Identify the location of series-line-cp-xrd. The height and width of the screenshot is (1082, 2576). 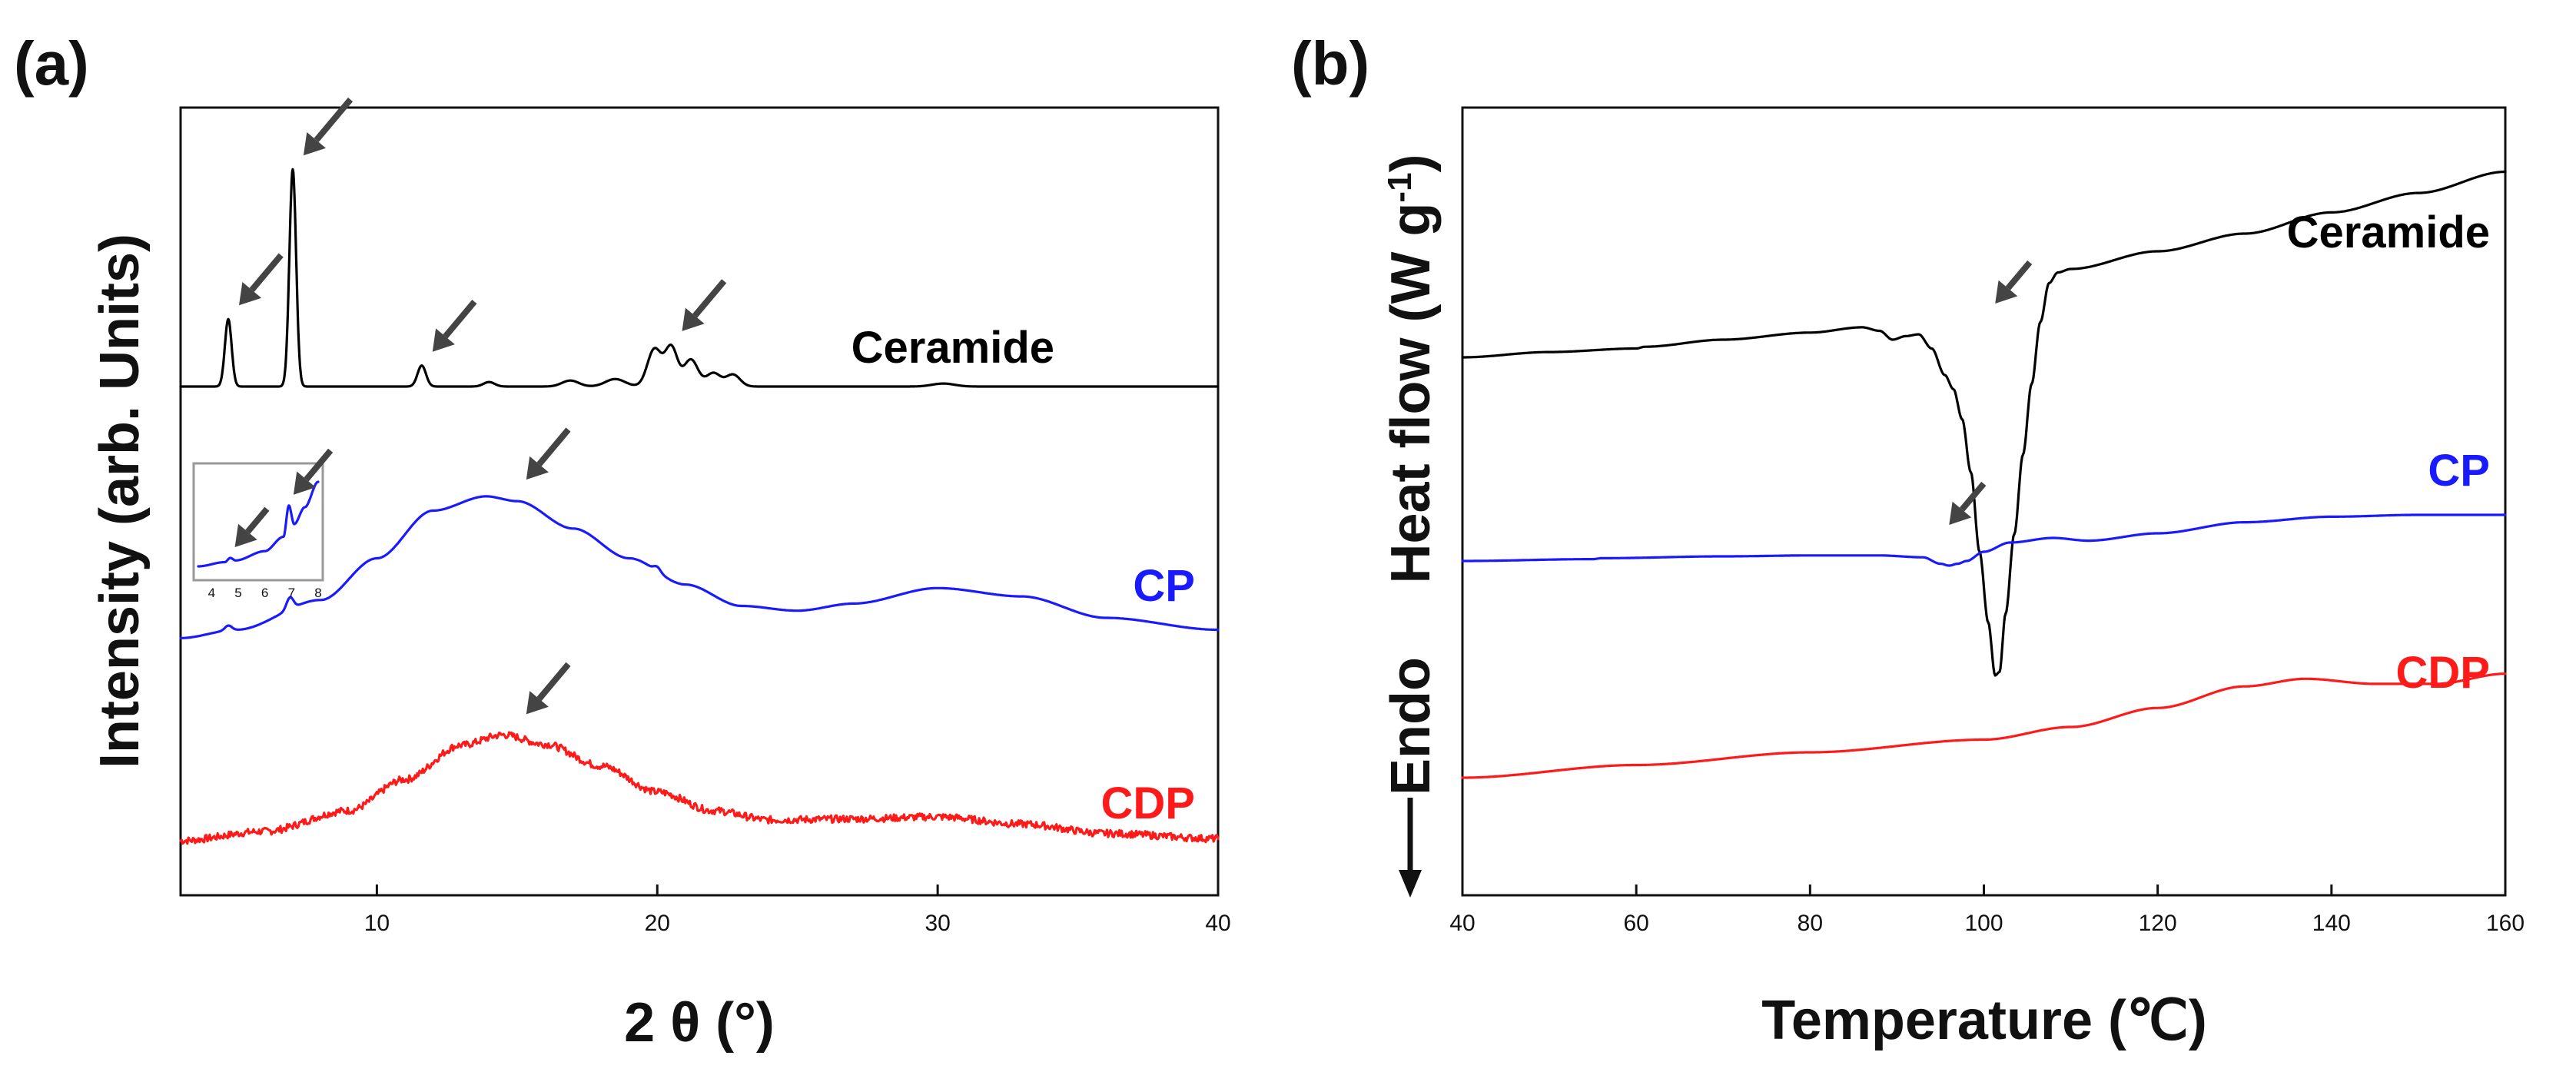
(699, 567).